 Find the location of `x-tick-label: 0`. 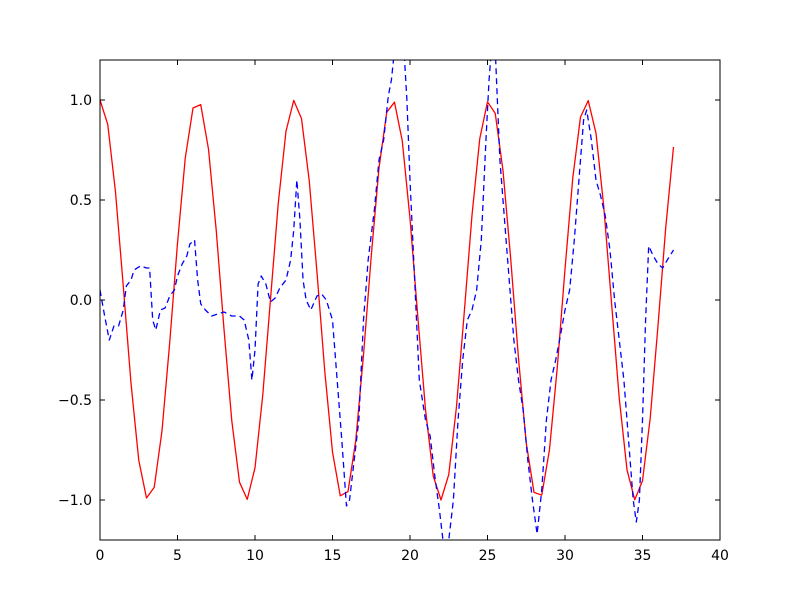

x-tick-label: 0 is located at coordinates (100, 556).